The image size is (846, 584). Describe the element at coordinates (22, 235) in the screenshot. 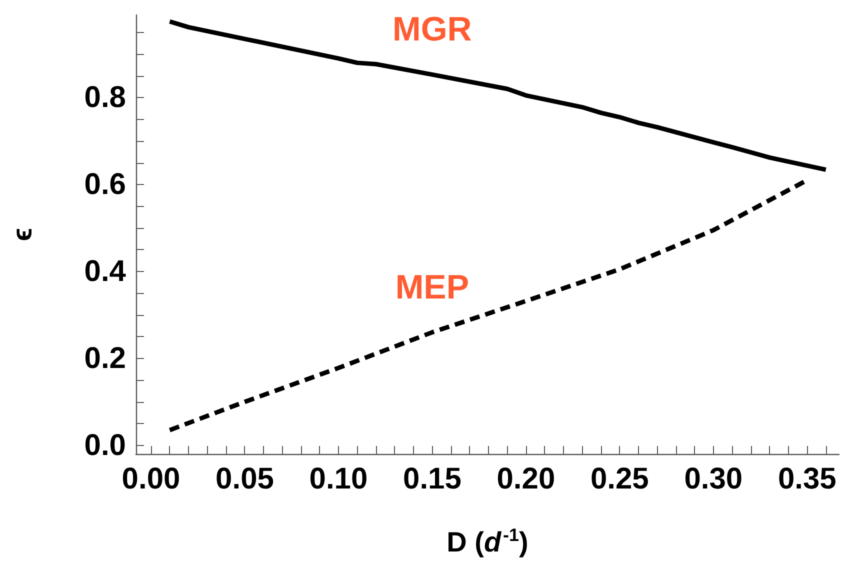

I see `y-axis-title: ϵ` at that location.